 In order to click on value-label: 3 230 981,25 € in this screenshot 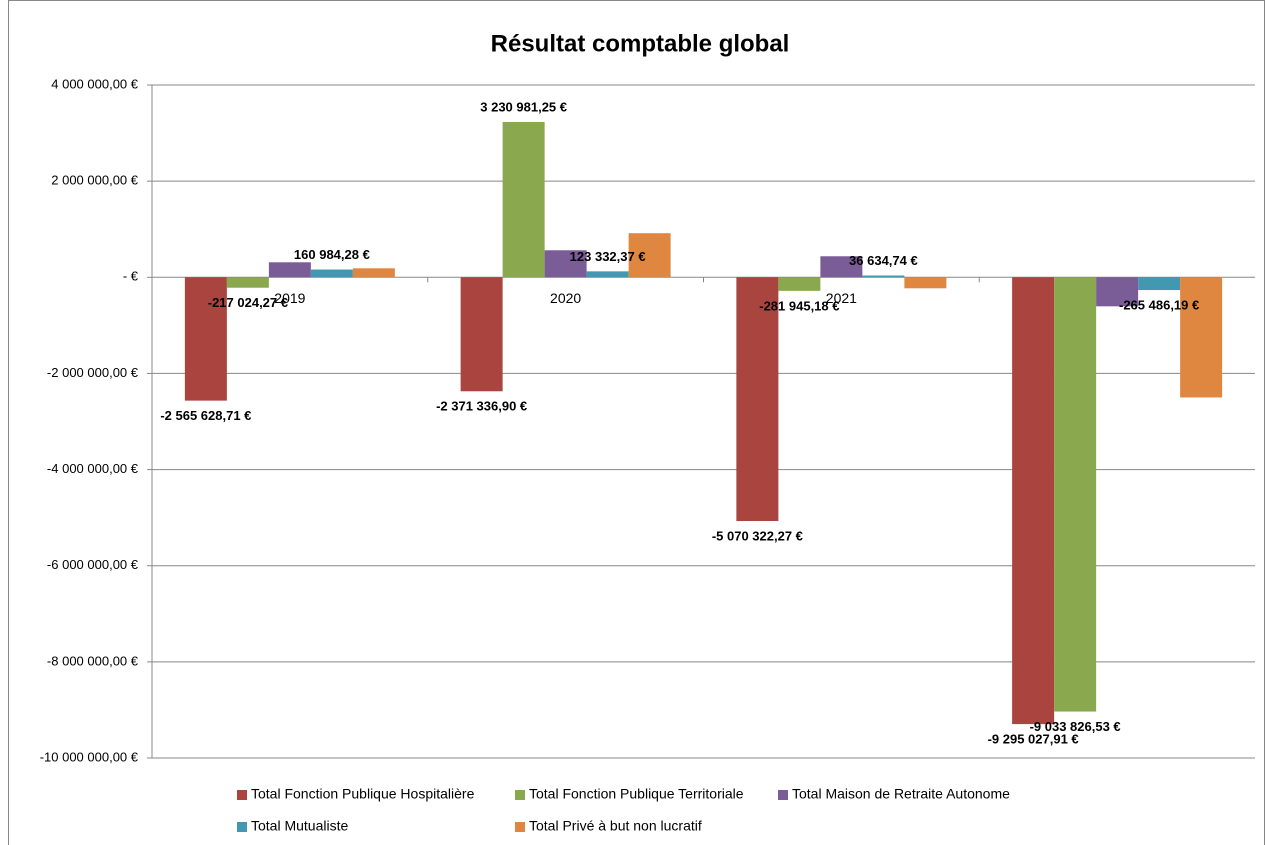, I will do `click(523, 106)`.